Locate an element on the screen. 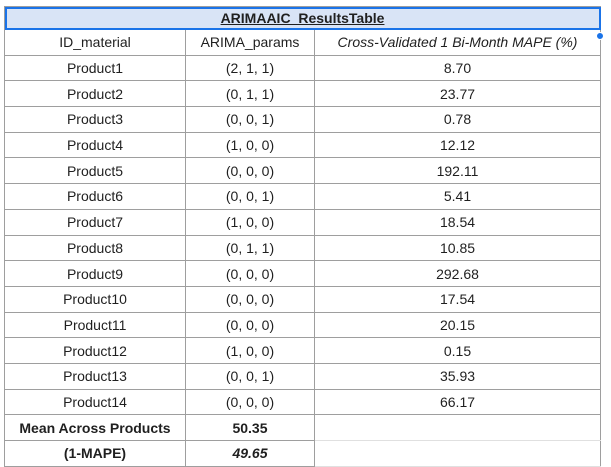 Image resolution: width=611 pixels, height=467 pixels. material-cell: Product13 is located at coordinates (95, 376).